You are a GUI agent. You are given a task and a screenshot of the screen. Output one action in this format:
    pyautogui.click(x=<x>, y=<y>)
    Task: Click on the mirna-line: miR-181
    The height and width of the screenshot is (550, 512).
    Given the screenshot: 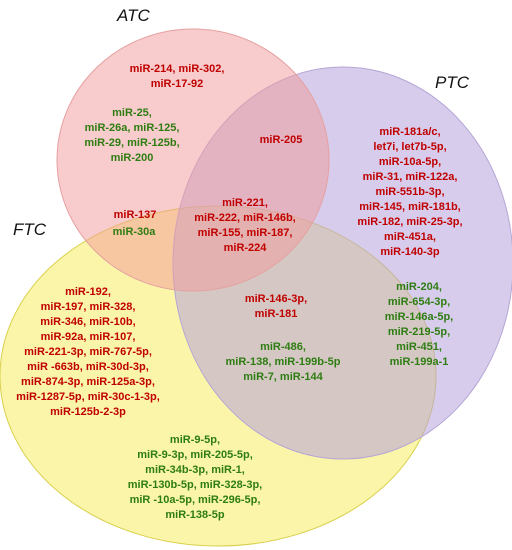 What is the action you would take?
    pyautogui.click(x=276, y=314)
    